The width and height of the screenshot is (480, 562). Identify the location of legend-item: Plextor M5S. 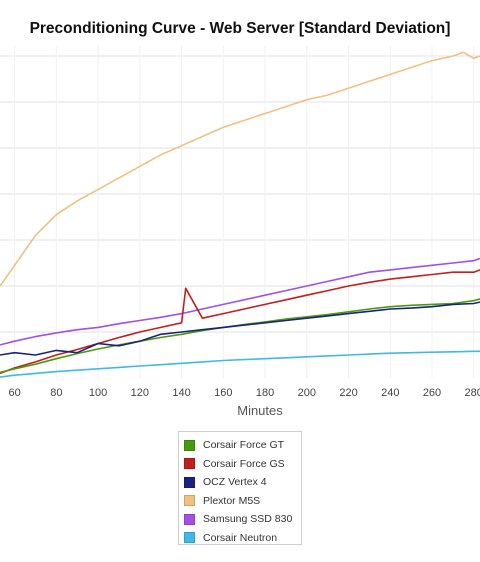
(242, 501).